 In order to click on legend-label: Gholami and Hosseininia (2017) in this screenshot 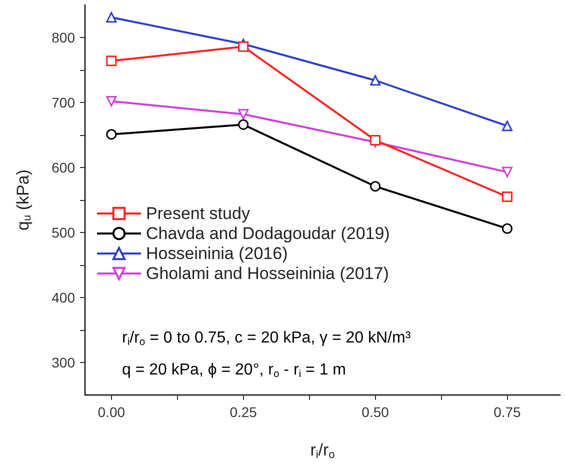, I will do `click(267, 273)`.